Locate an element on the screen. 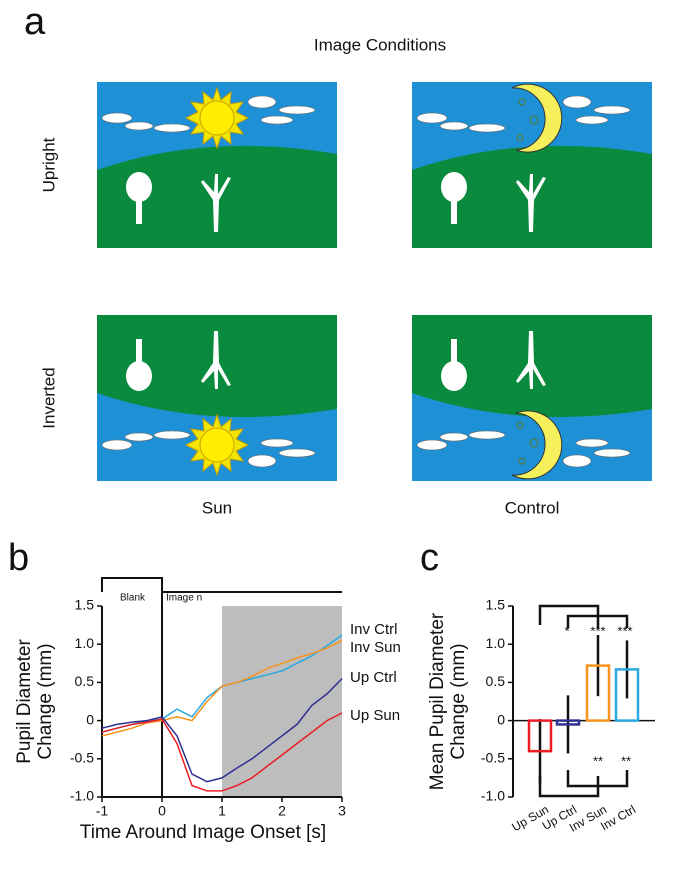 Image resolution: width=689 pixels, height=871 pixels. series-label: Up Ctrl is located at coordinates (373, 677).